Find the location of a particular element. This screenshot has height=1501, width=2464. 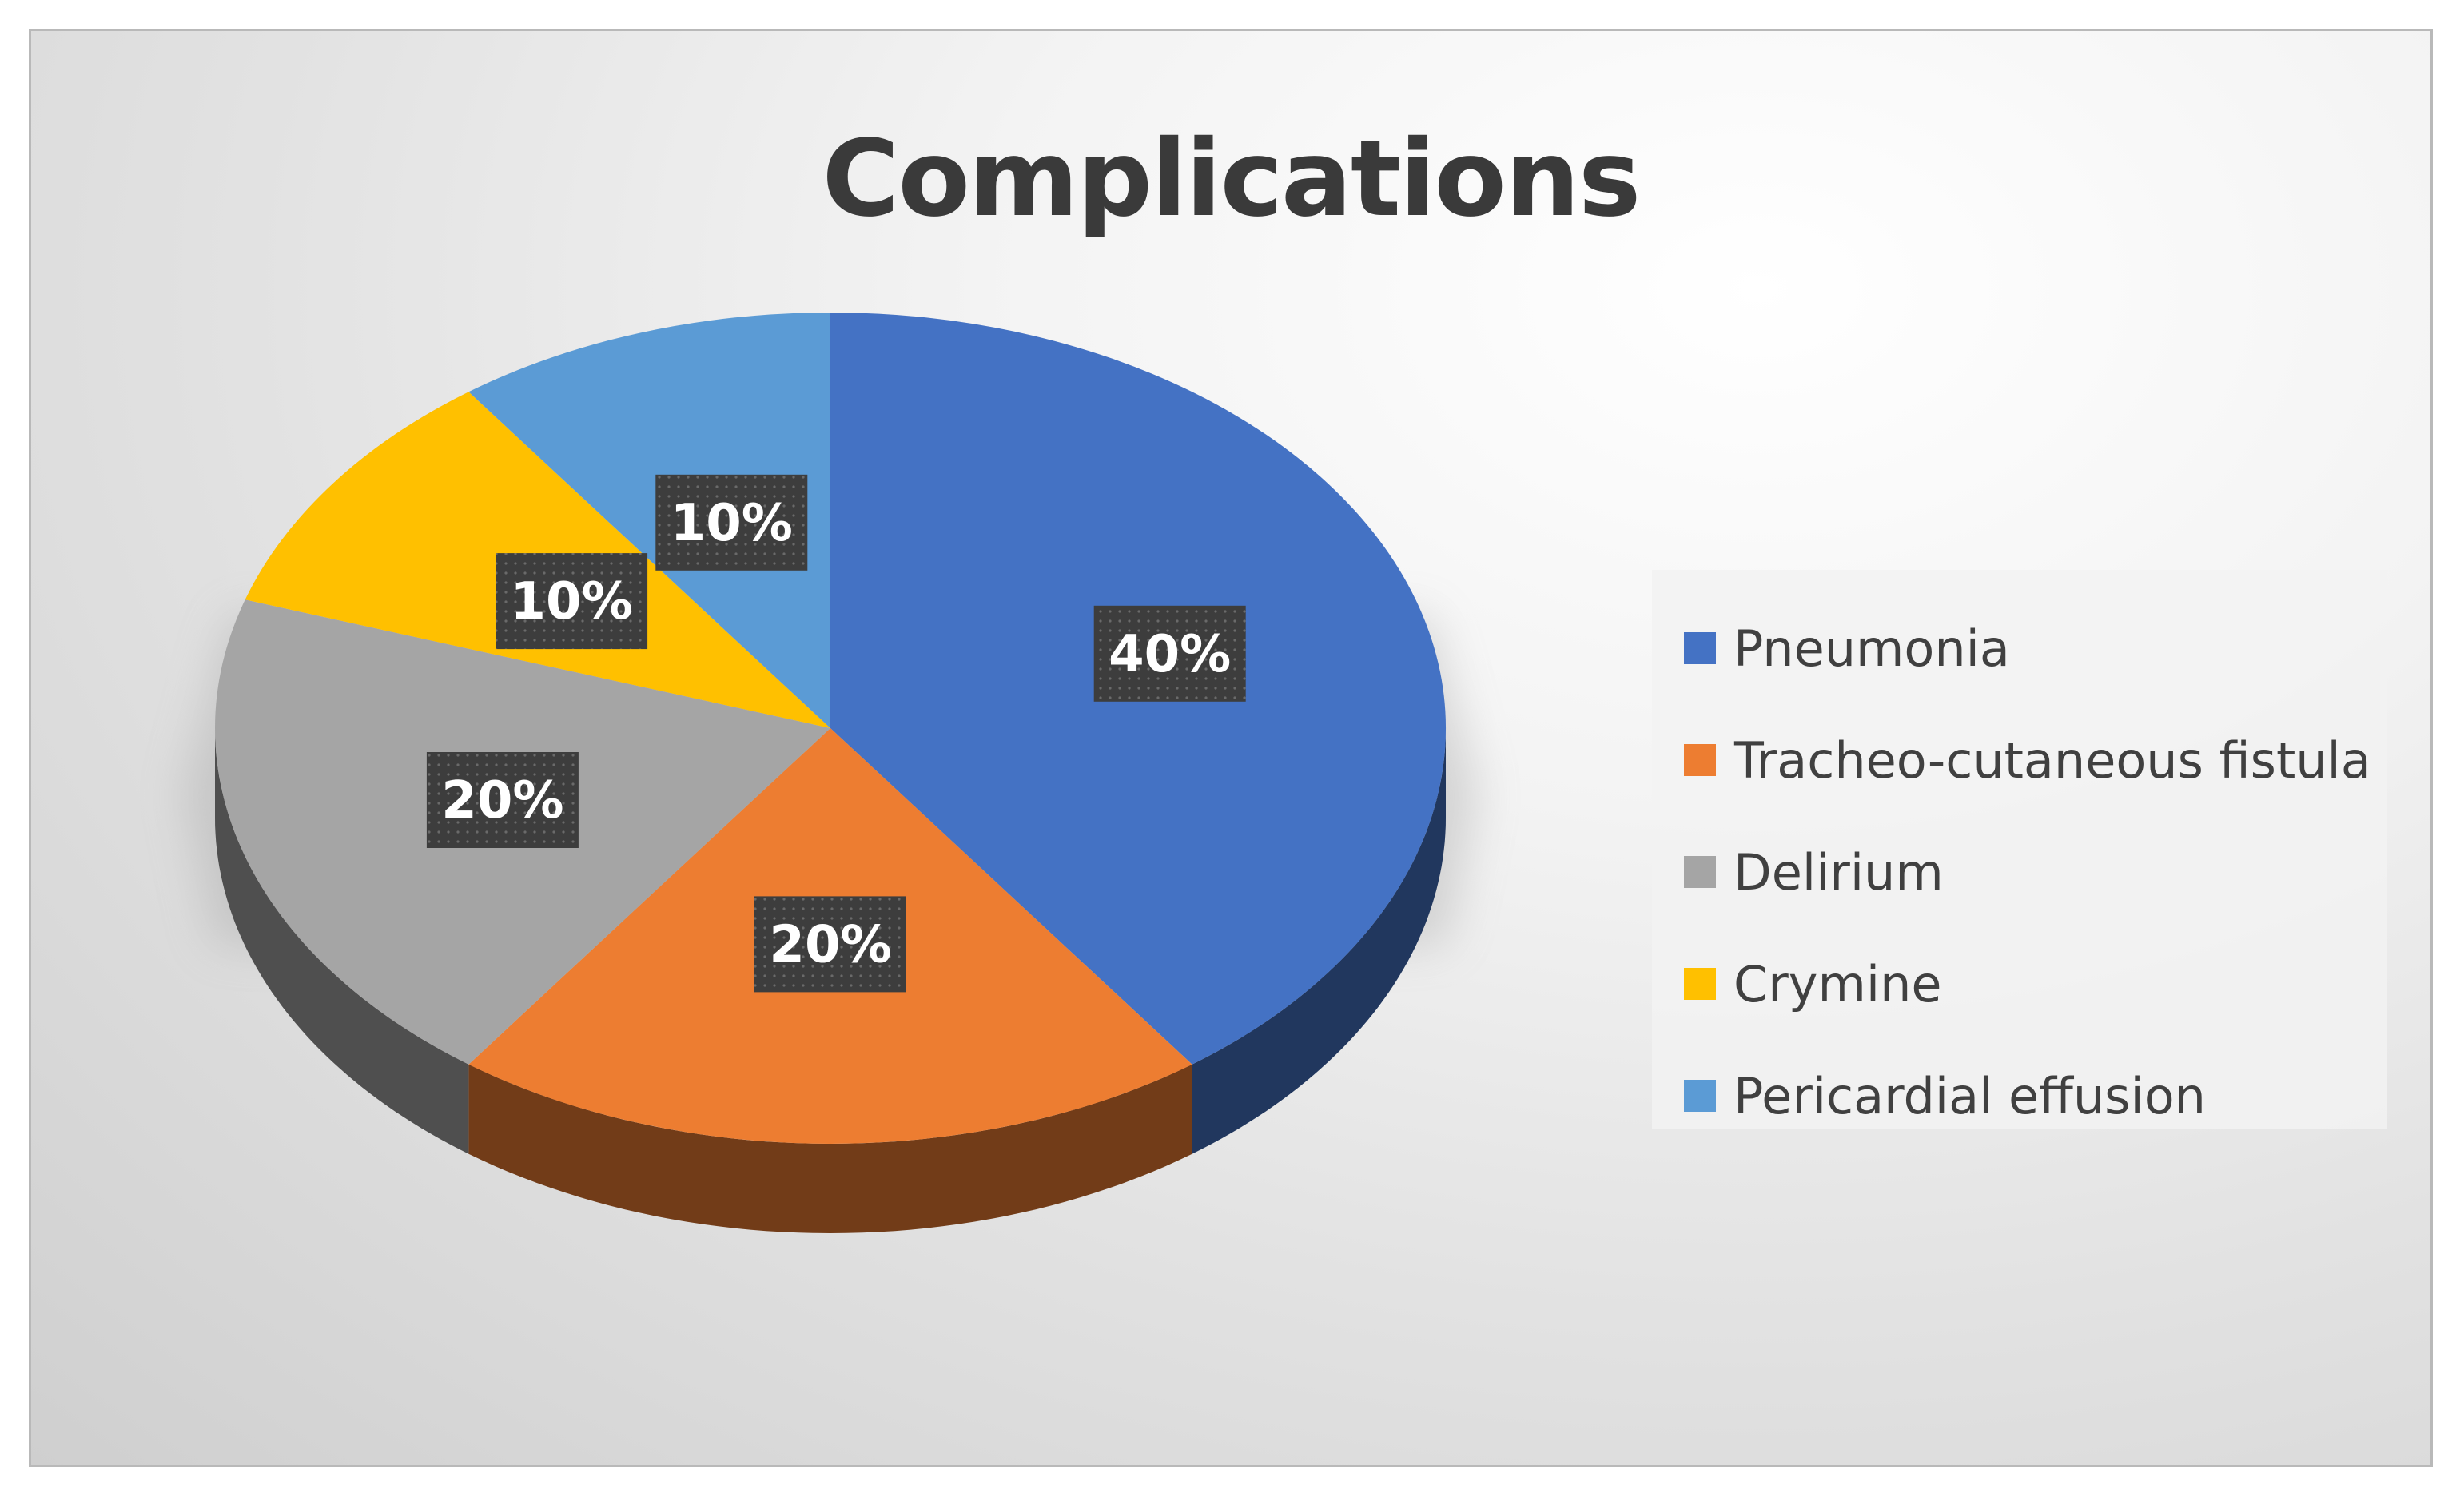

slice-side-delirium is located at coordinates (342, 941).